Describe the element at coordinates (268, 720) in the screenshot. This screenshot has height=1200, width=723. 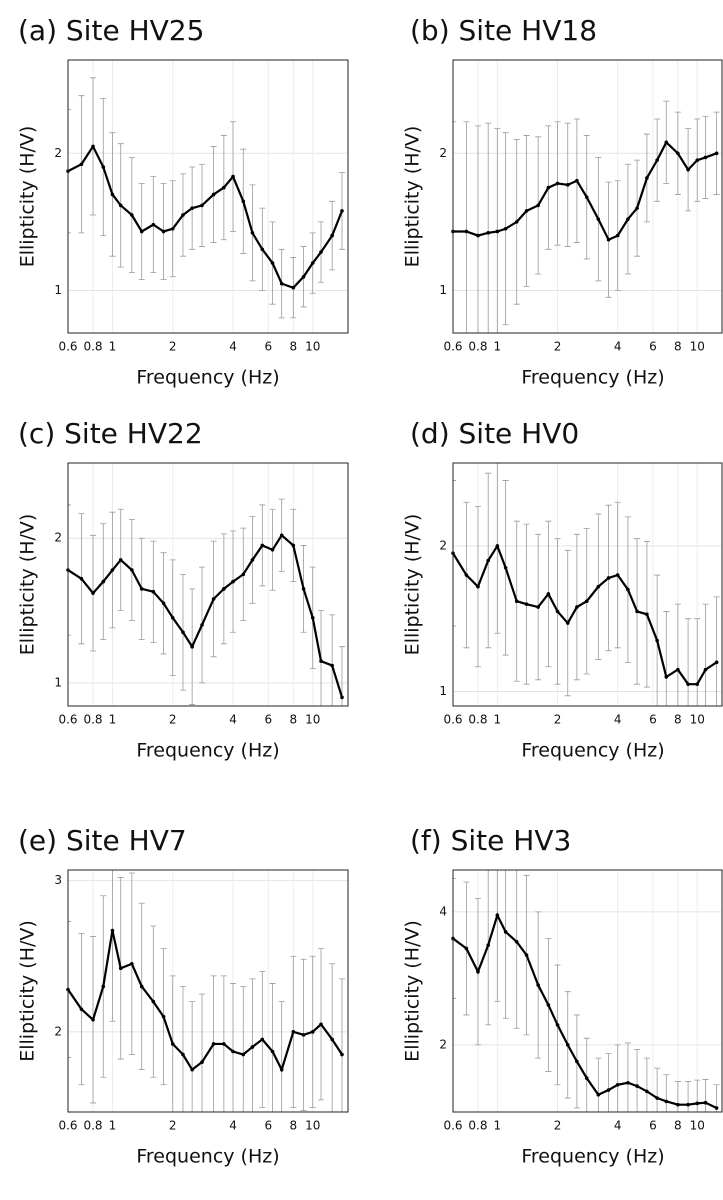
I see `x-tick-label: 6` at that location.